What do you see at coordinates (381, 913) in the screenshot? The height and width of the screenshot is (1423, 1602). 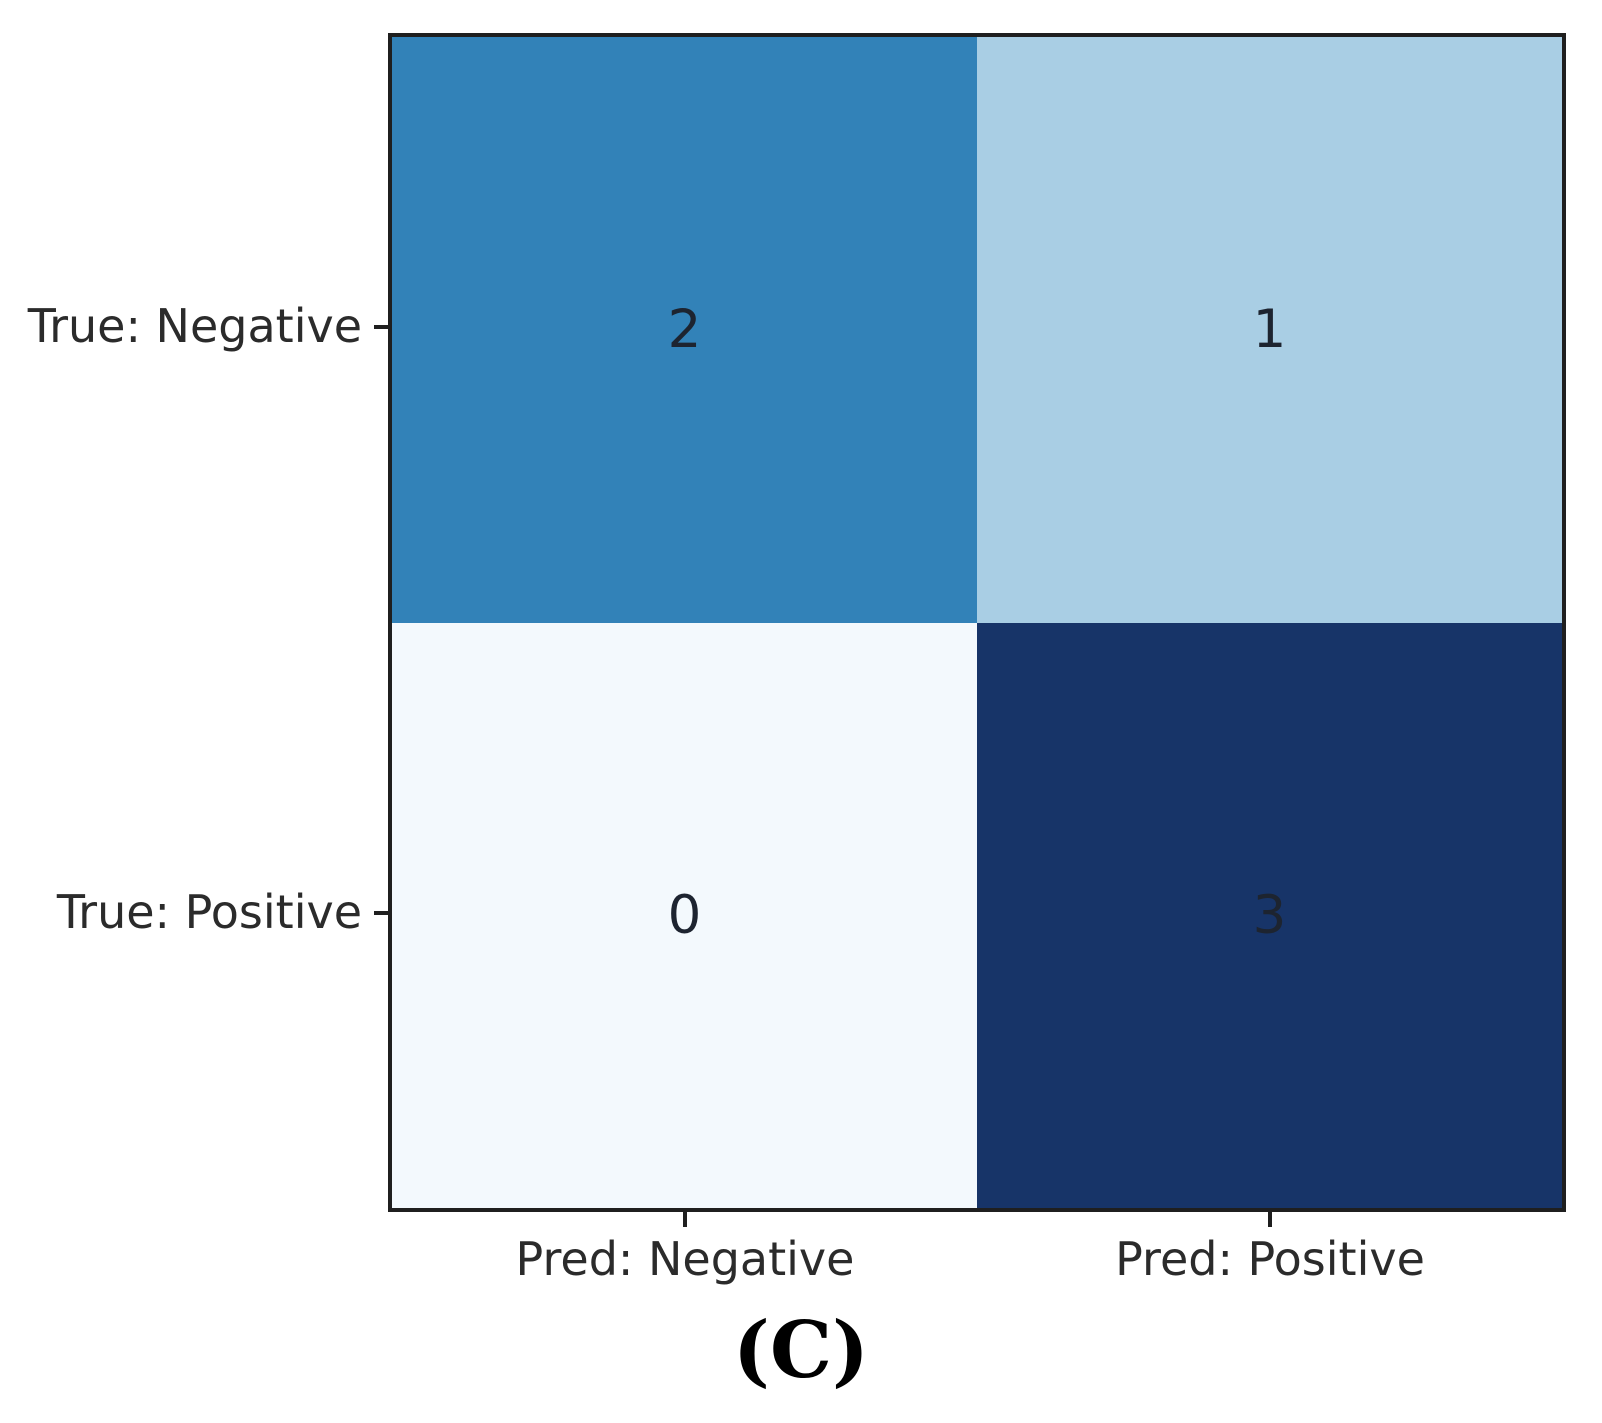 I see `ytick-mark-bottom` at bounding box center [381, 913].